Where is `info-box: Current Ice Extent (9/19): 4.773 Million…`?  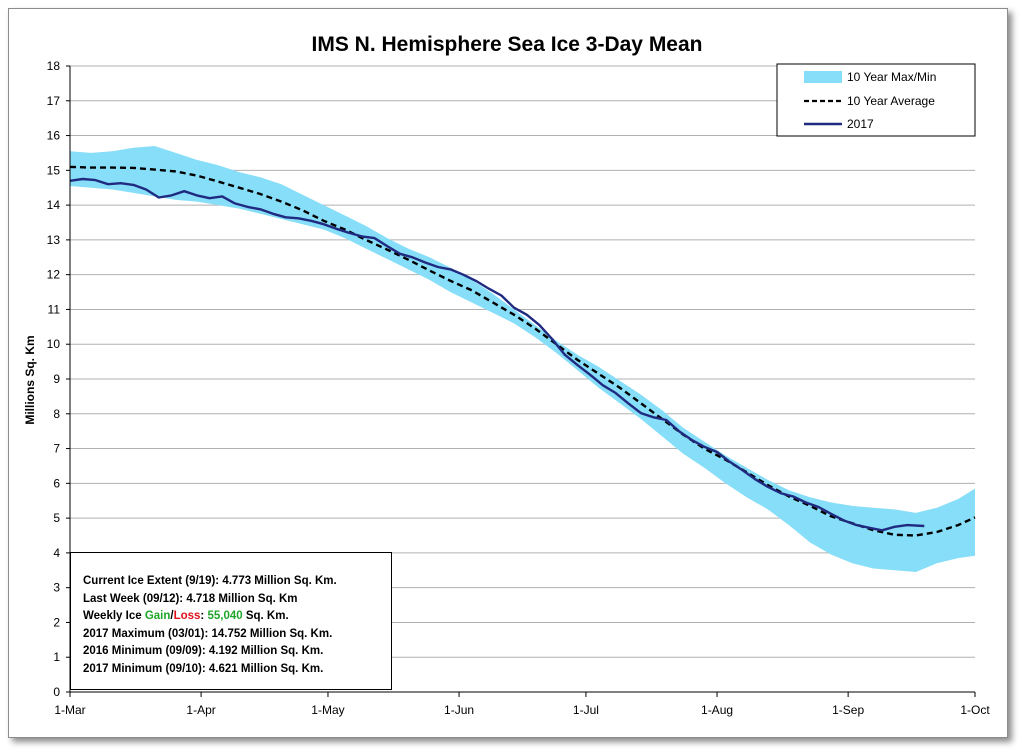
info-box: Current Ice Extent (9/19): 4.773 Million… is located at coordinates (231, 621).